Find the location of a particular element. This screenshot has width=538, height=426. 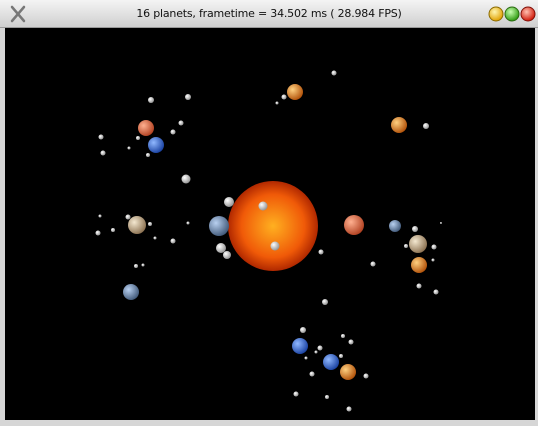

app-icon is located at coordinates (18, 14).